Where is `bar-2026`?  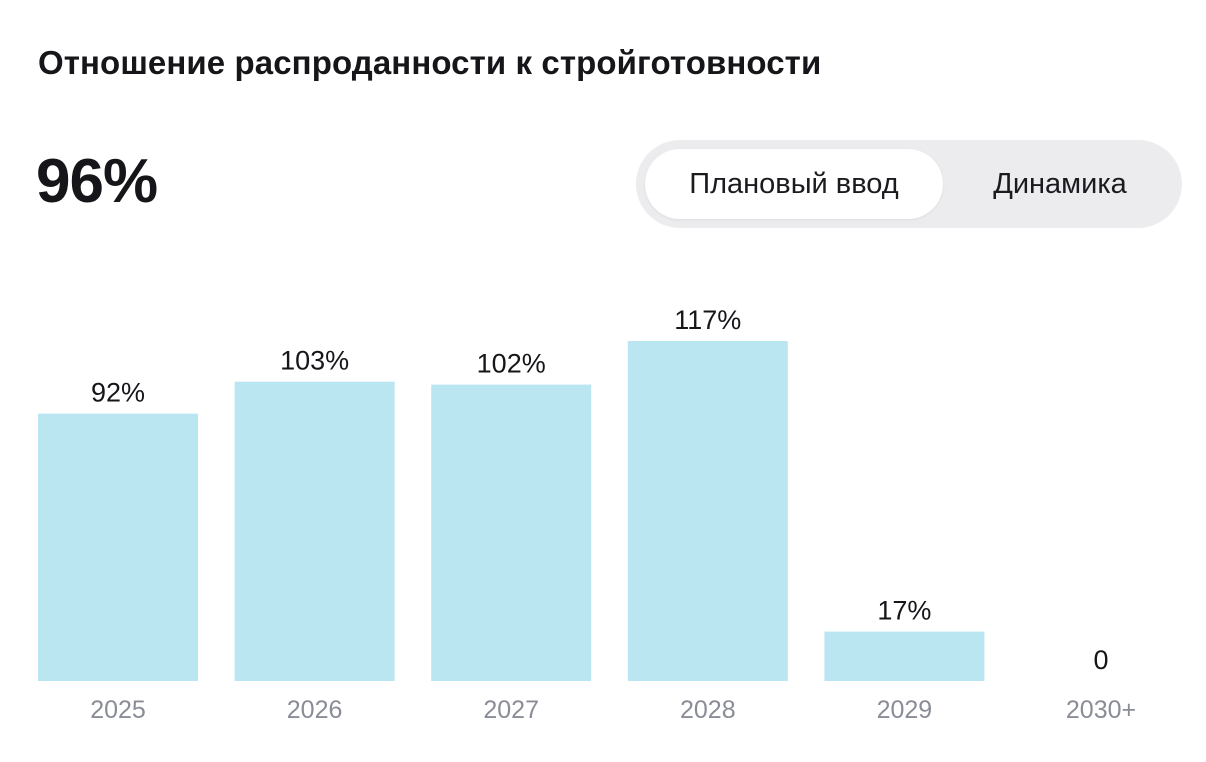
bar-2026 is located at coordinates (314, 531).